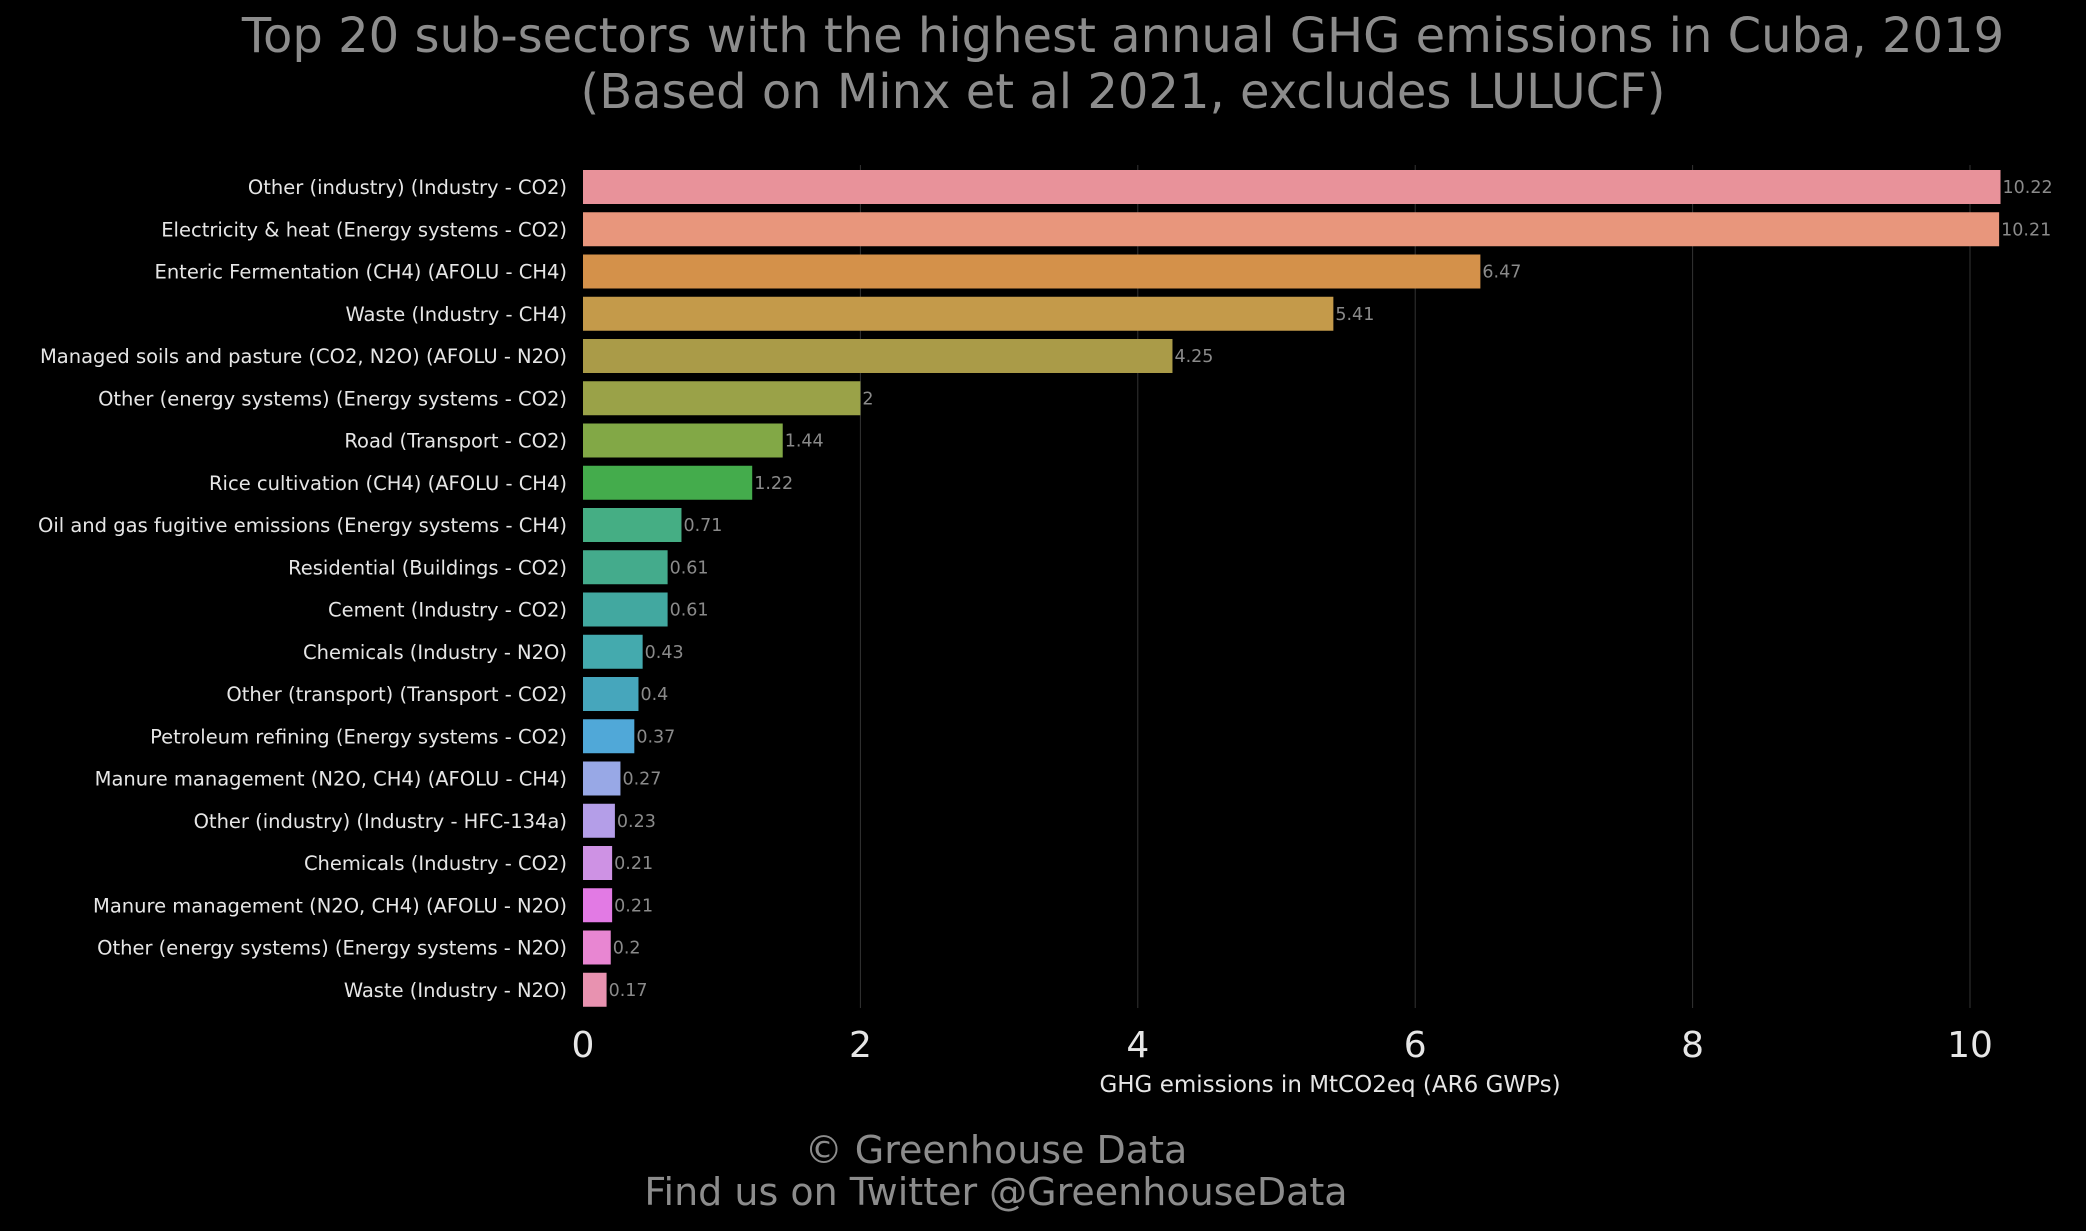 The width and height of the screenshot is (2086, 1231). I want to click on category-label: Road (Transport - CO2), so click(455, 441).